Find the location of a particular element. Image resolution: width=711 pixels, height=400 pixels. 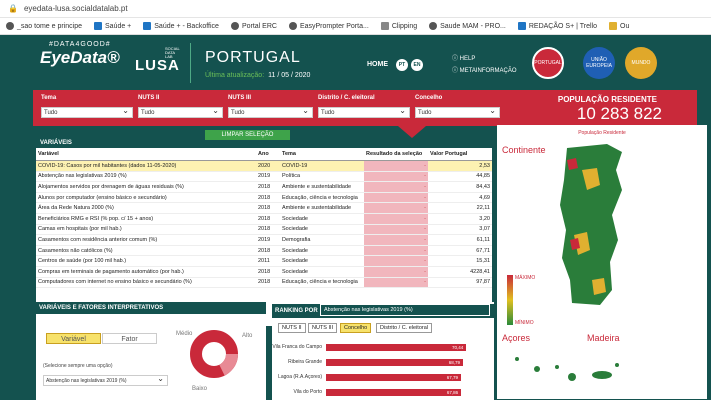

clear-selection-button: LIMPAR SELEÇÃO is located at coordinates (247, 135).